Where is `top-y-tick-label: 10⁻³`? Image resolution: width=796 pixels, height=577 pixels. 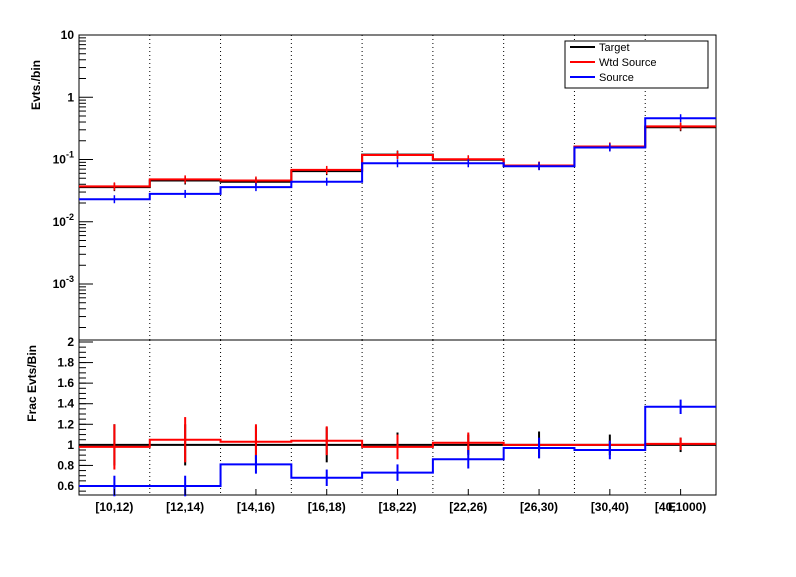
top-y-tick-label: 10⁻³ is located at coordinates (63, 282).